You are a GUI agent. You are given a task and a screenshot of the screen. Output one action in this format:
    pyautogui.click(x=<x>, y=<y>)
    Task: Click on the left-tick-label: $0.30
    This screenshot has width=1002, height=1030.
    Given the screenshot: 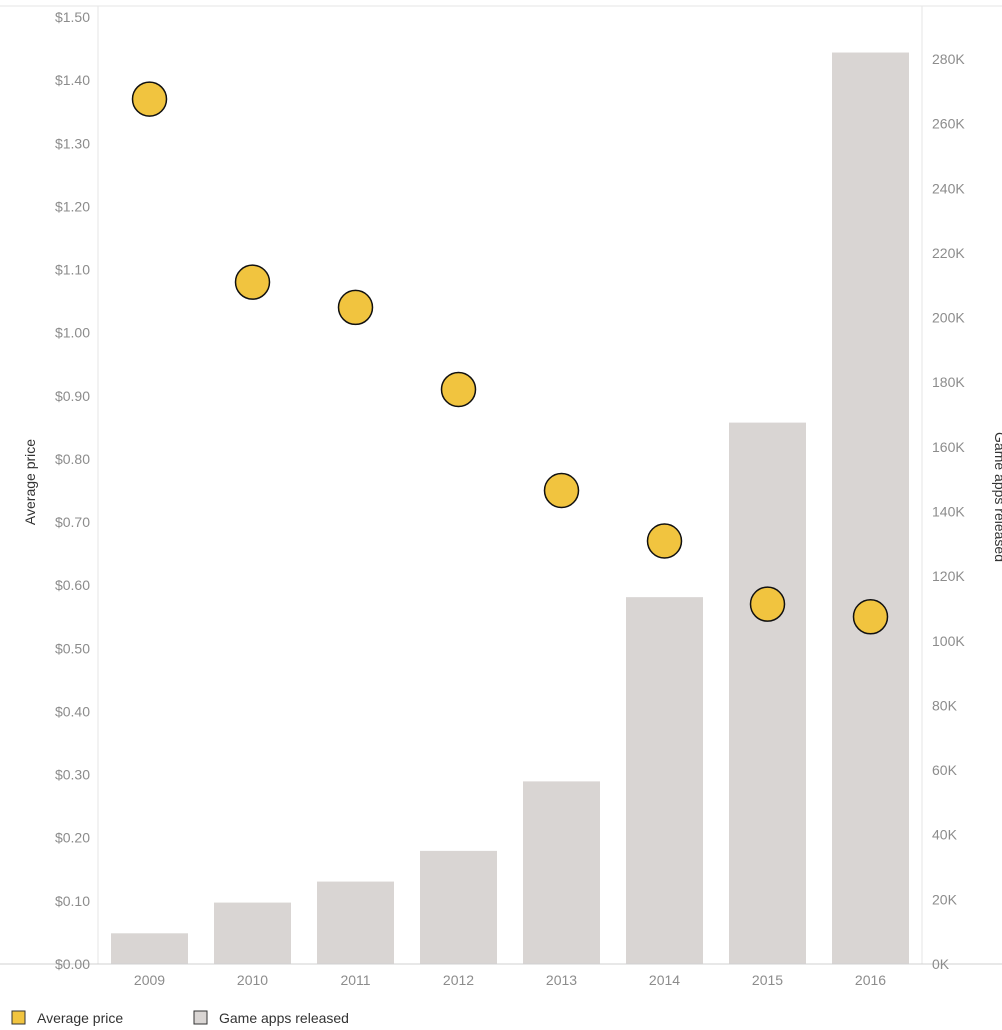 What is the action you would take?
    pyautogui.click(x=72, y=775)
    